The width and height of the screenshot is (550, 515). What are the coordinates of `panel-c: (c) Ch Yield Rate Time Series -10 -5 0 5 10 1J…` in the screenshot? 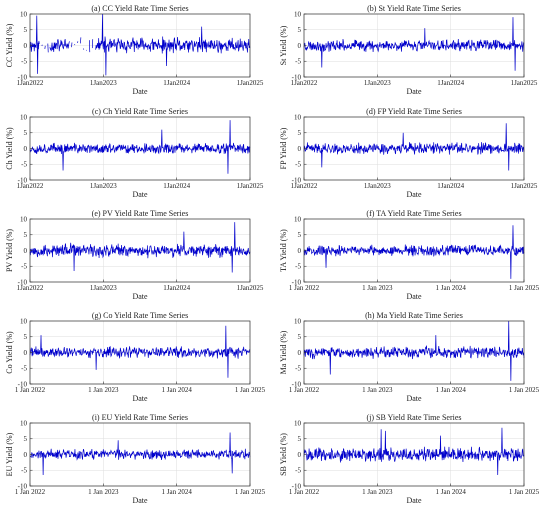 It's located at (134, 153).